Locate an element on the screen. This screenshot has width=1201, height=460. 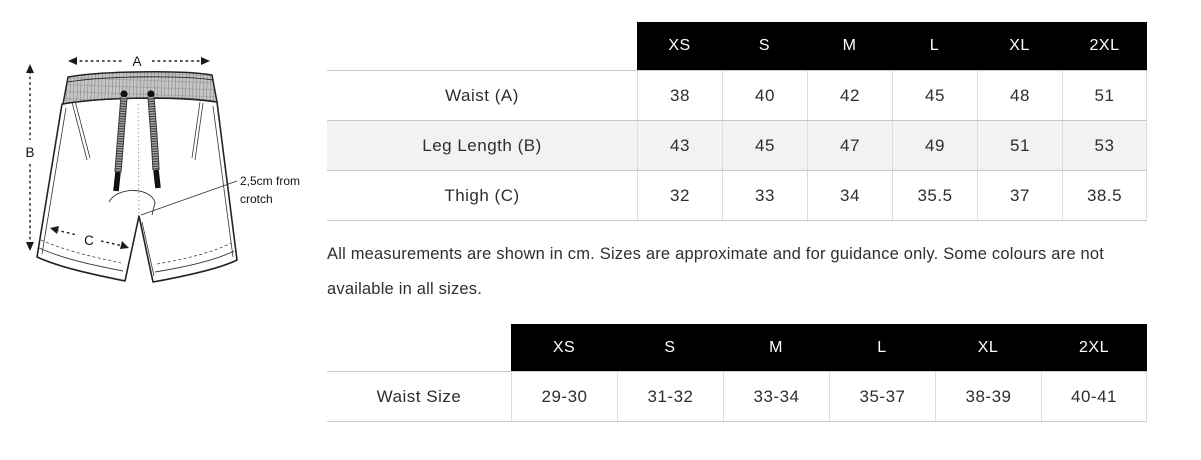
table-row: Waist (A) 38 40 42 45 48 51 is located at coordinates (737, 96).